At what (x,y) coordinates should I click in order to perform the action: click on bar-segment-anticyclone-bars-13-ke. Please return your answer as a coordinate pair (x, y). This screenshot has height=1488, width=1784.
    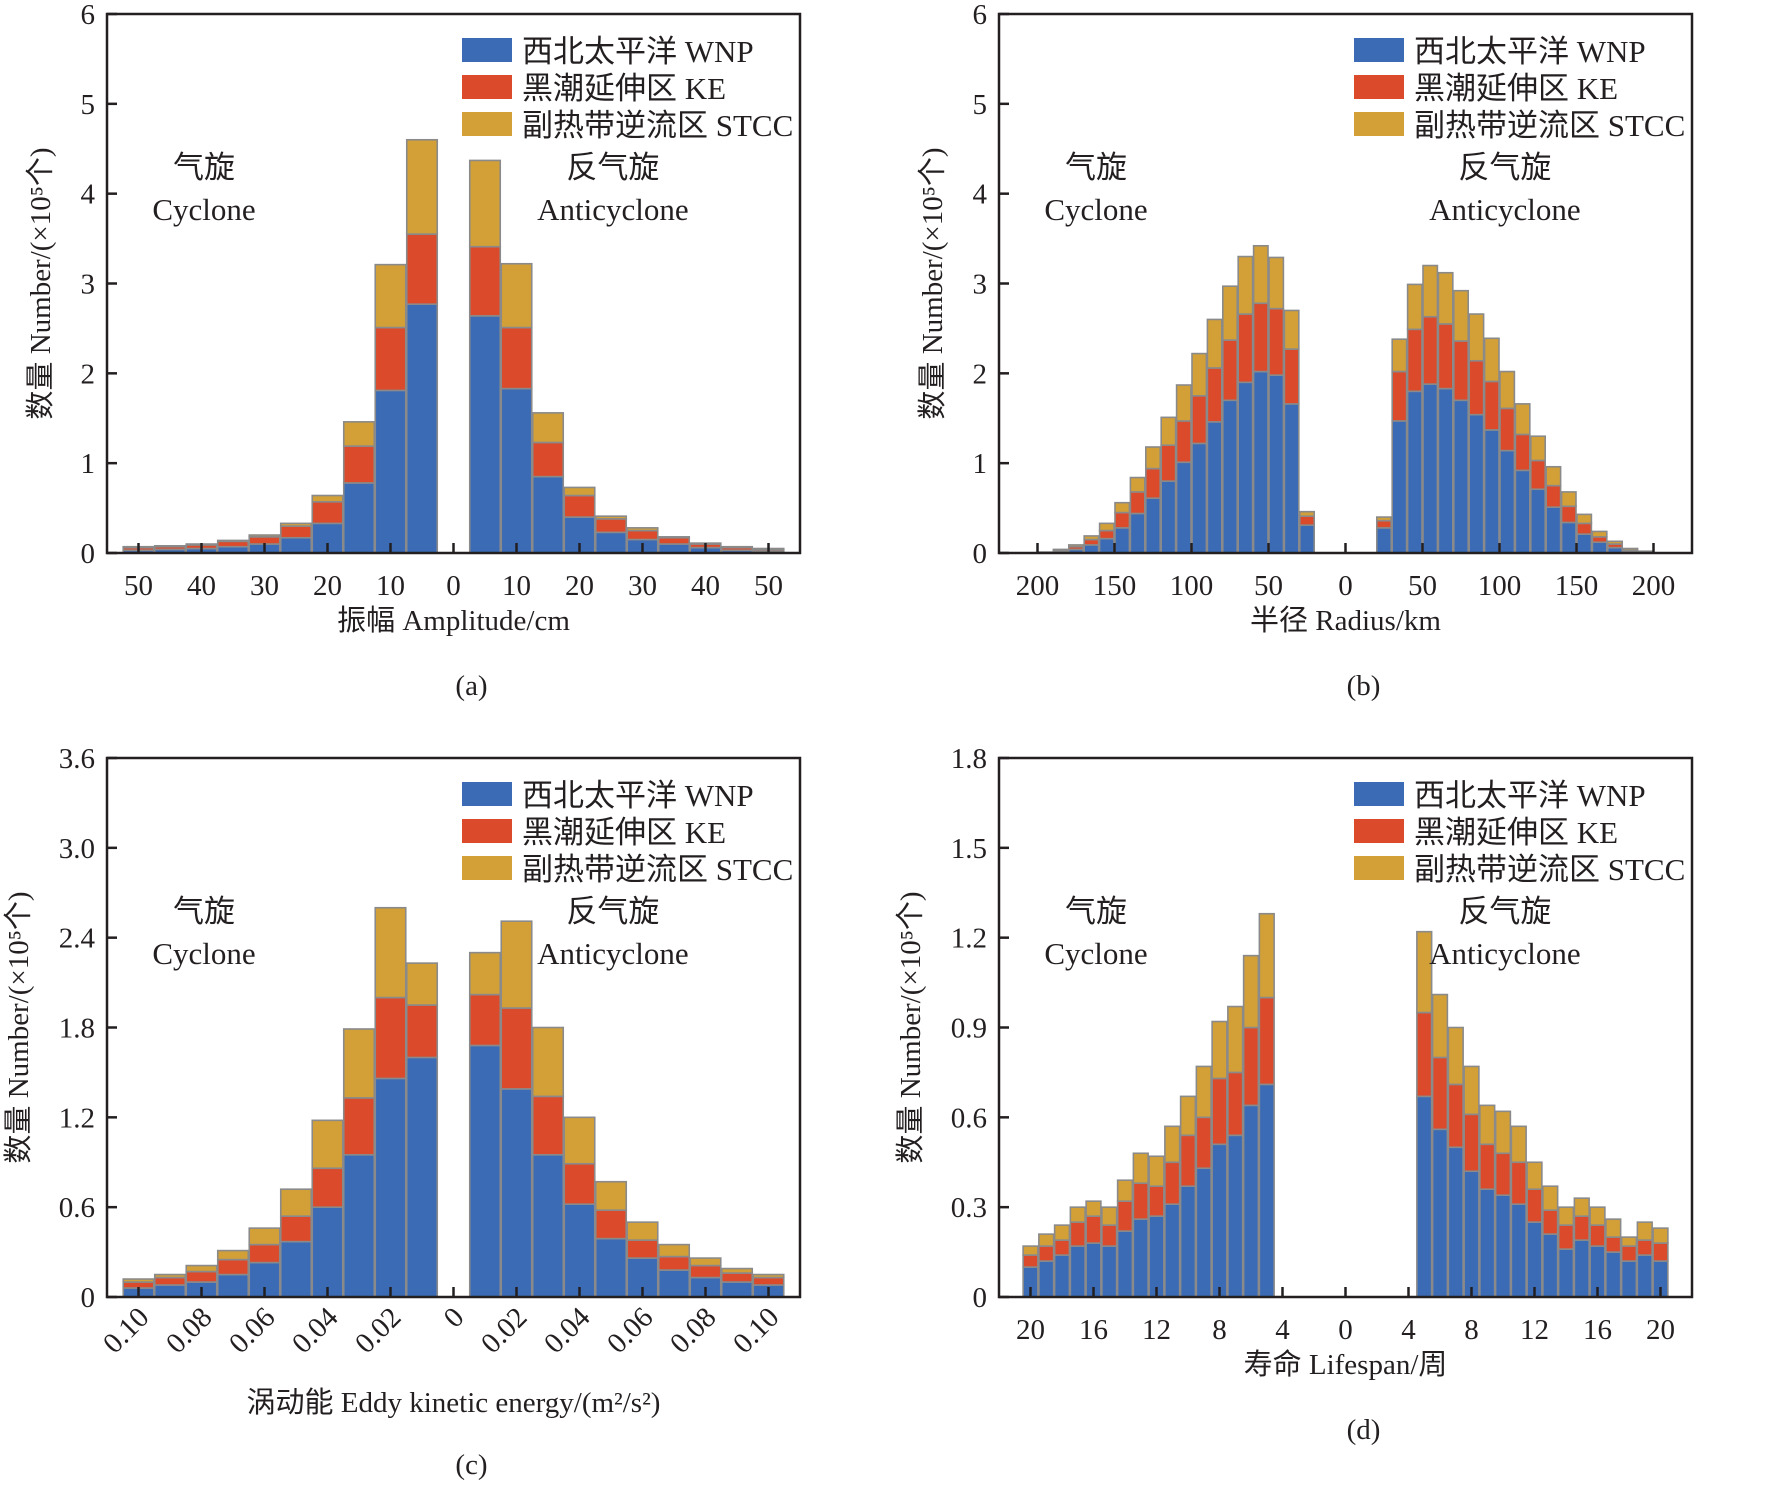
    Looking at the image, I should click on (1629, 1253).